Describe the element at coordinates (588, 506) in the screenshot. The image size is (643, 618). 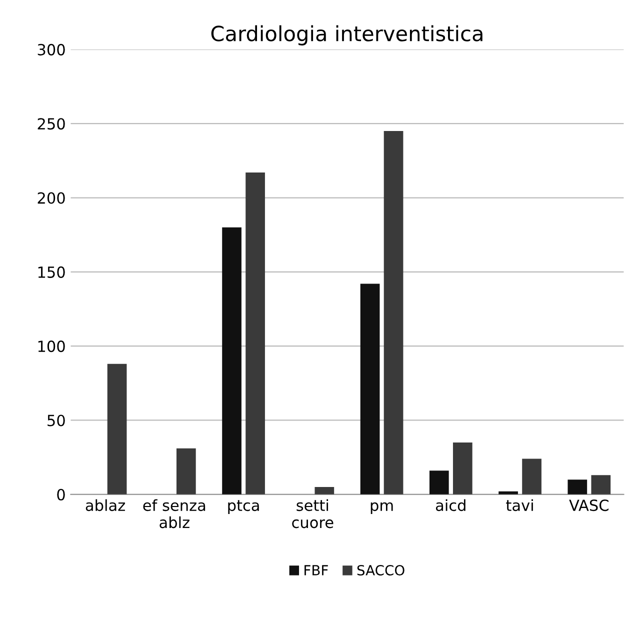
I see `x-tick-label: VASC` at that location.